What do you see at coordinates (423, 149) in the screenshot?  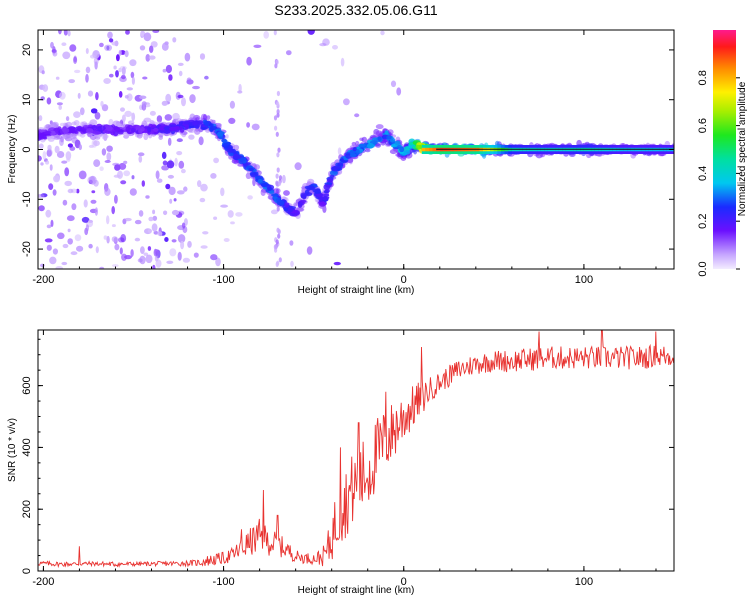 I see `tone-core` at bounding box center [423, 149].